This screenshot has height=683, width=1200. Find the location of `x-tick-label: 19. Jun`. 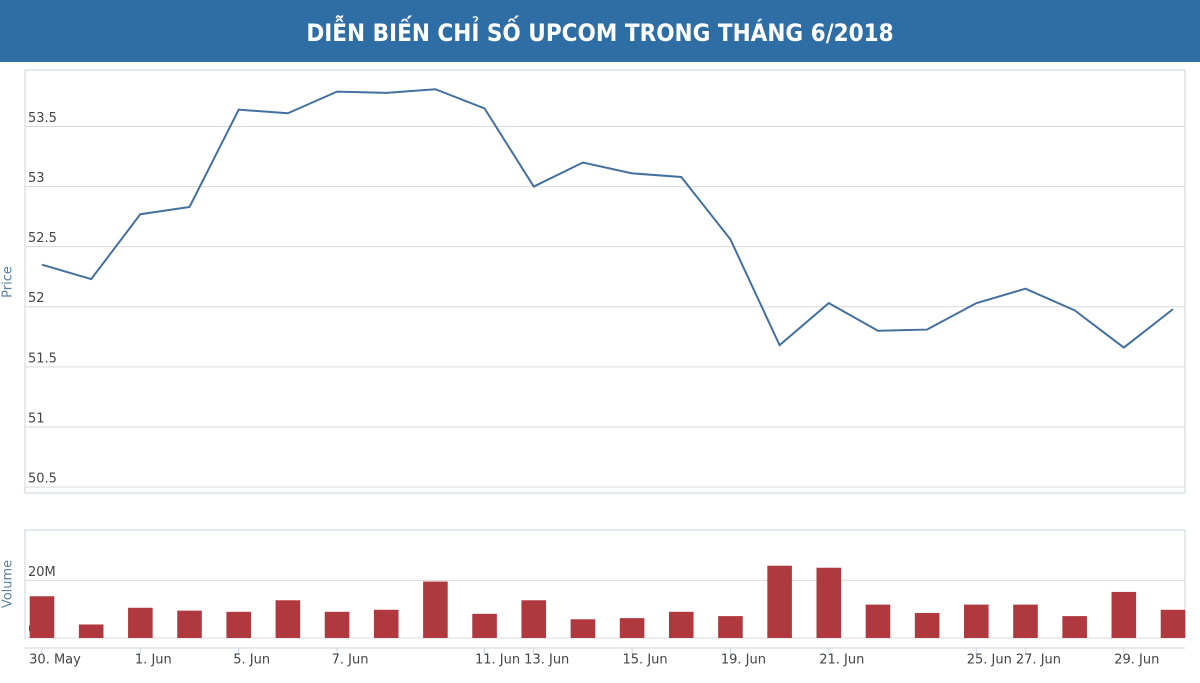

x-tick-label: 19. Jun is located at coordinates (743, 660).